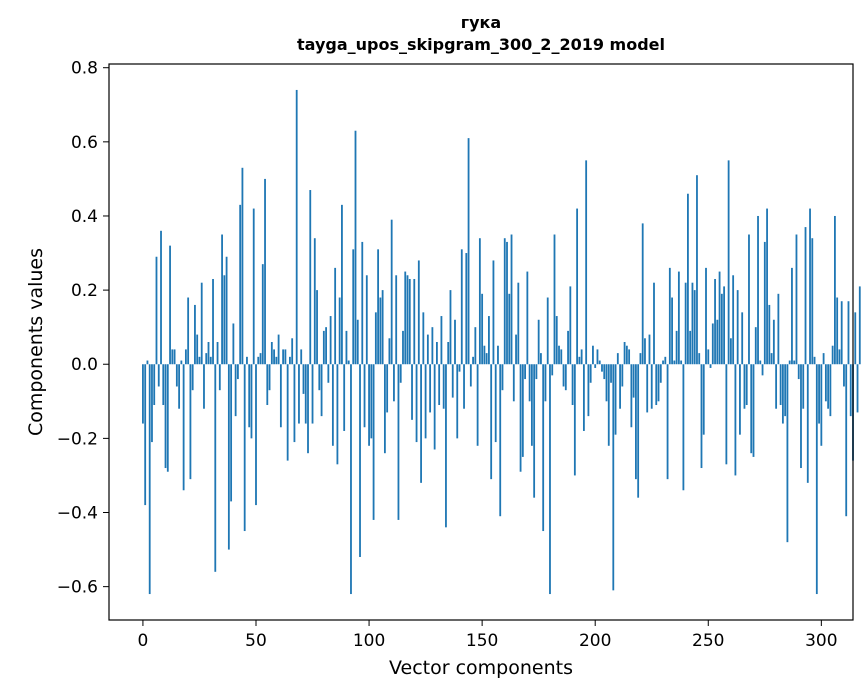  I want to click on x-tick-label: 250, so click(708, 641).